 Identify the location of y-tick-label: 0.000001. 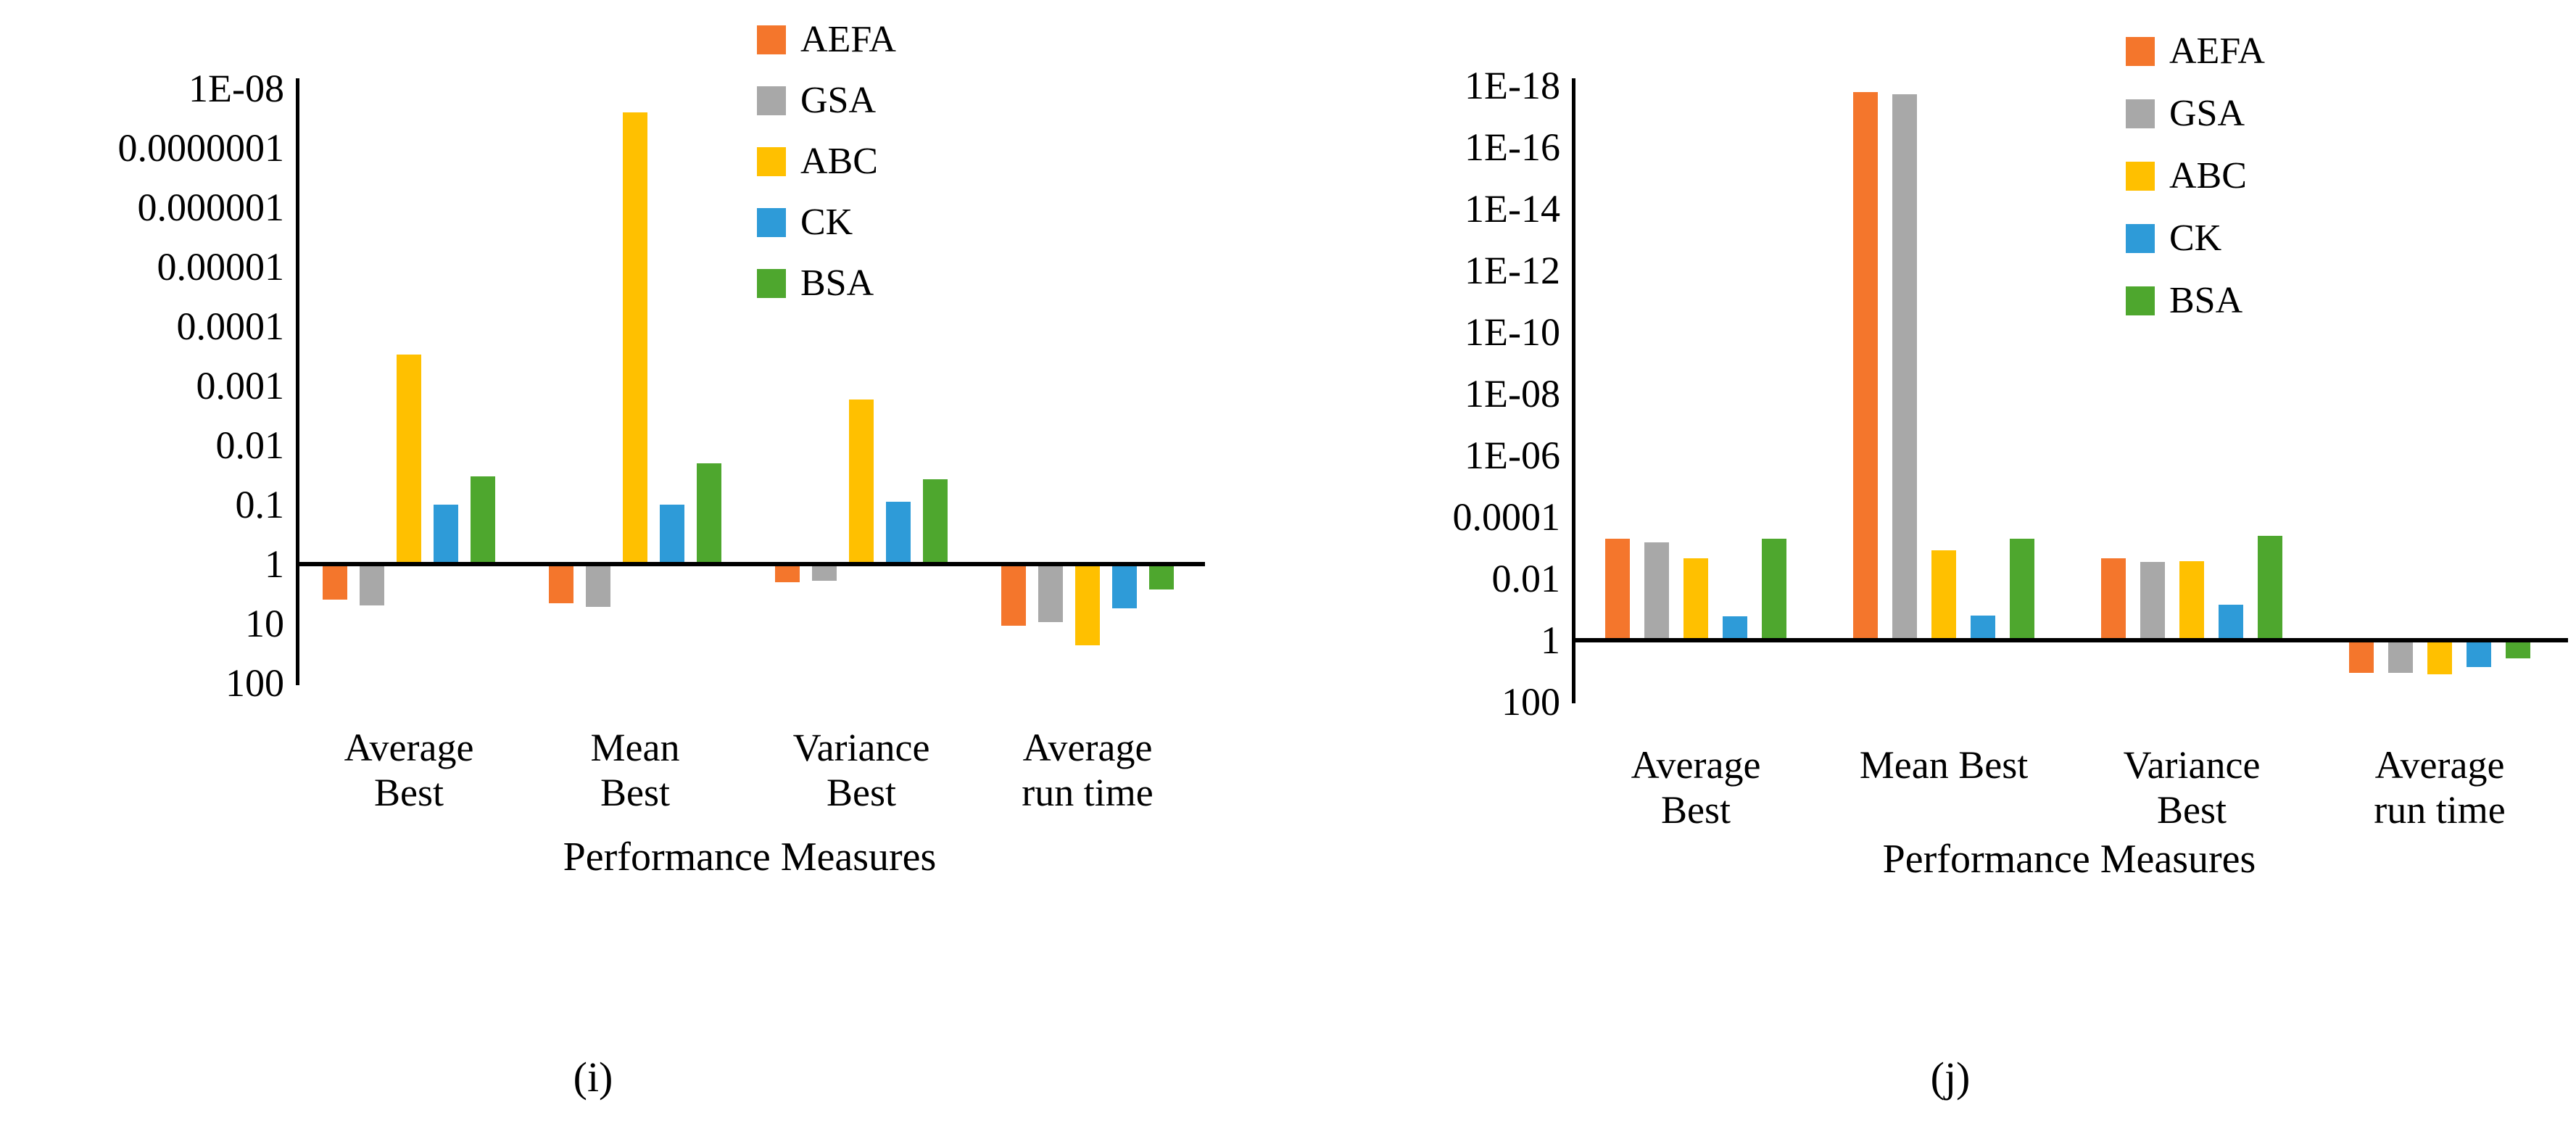
(211, 207).